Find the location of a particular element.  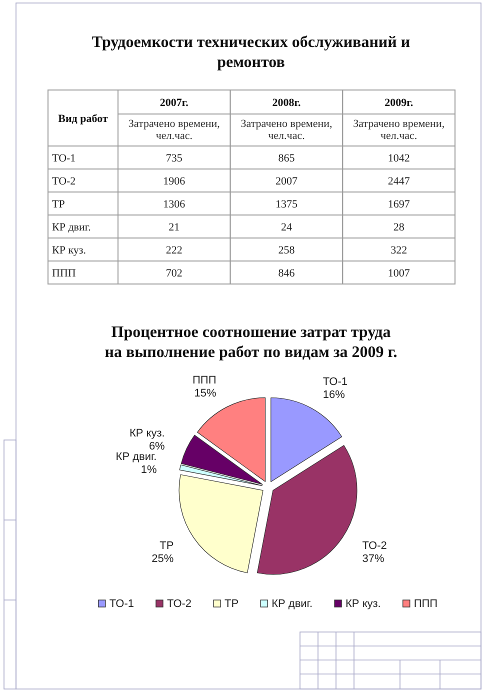

data-label: 846 is located at coordinates (287, 274).